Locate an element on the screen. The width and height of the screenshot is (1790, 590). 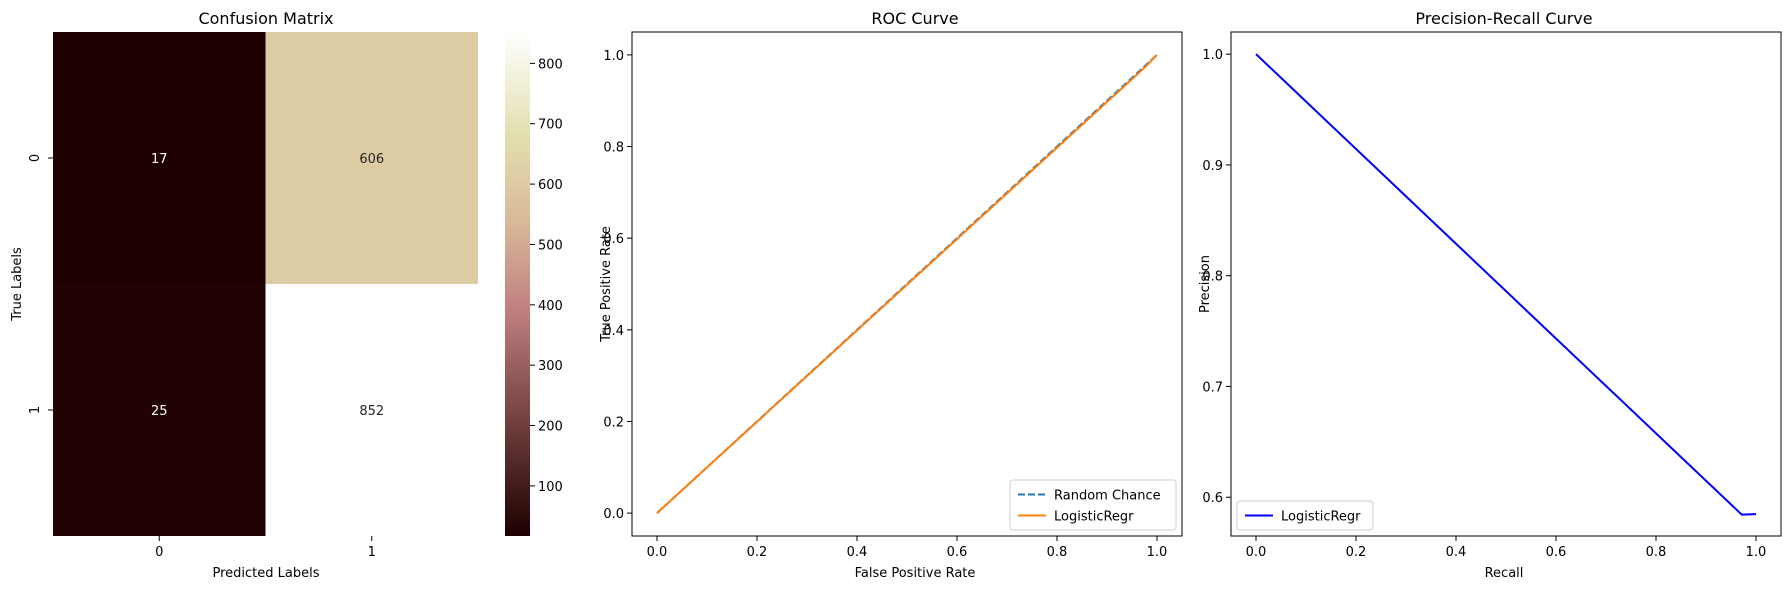
colorbar: 100 200 300 400 500 600 700 800 is located at coordinates (534, 284).